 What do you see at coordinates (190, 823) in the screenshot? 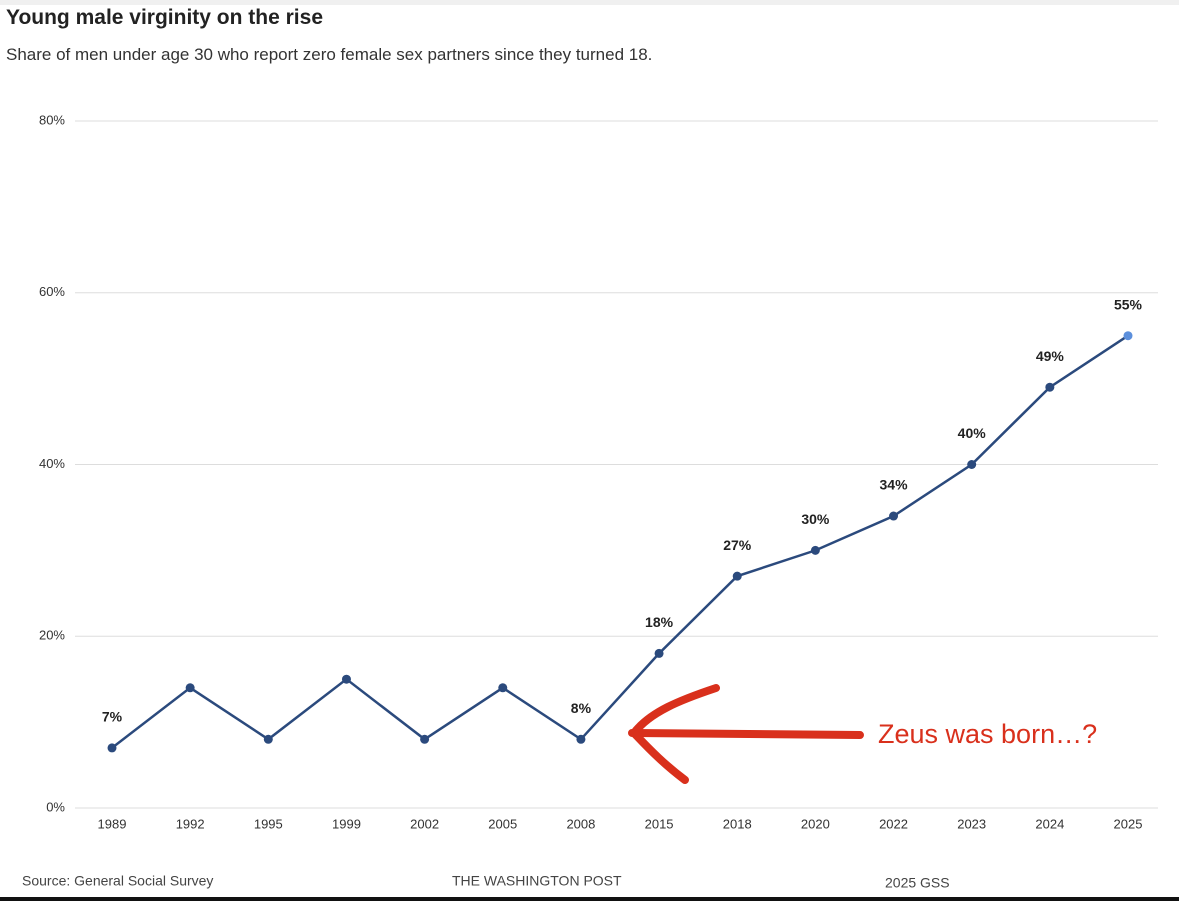
I see `x-tick-label: 1992` at bounding box center [190, 823].